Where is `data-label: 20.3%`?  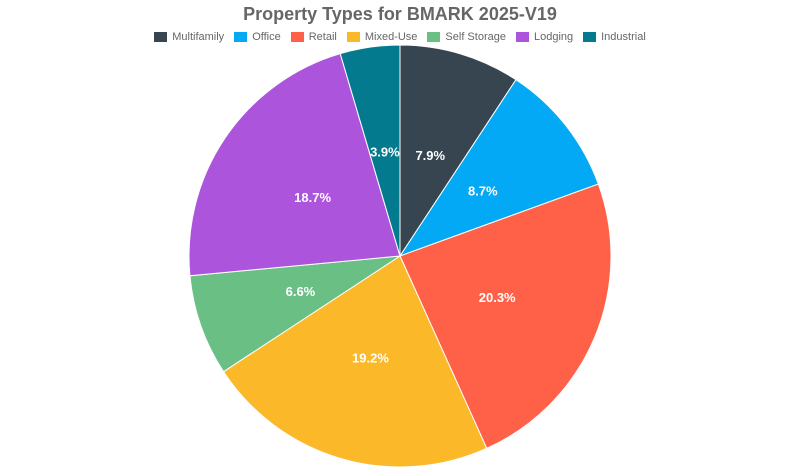 data-label: 20.3% is located at coordinates (497, 297).